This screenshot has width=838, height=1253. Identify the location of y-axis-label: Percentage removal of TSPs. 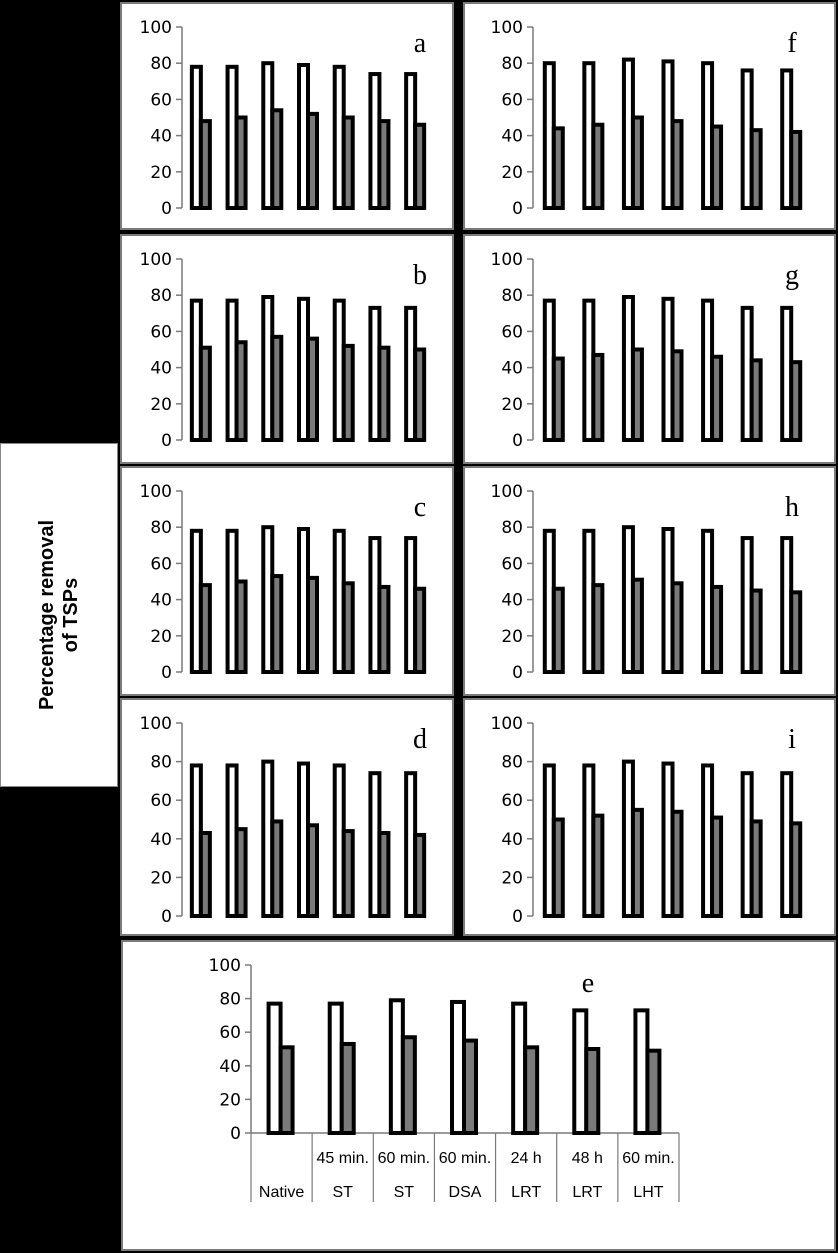
(59, 615).